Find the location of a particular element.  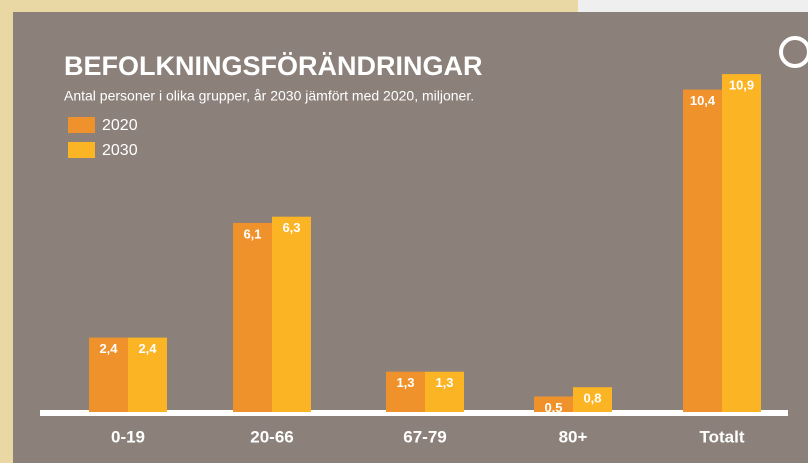

x-tick-label: Totalt is located at coordinates (721, 436).